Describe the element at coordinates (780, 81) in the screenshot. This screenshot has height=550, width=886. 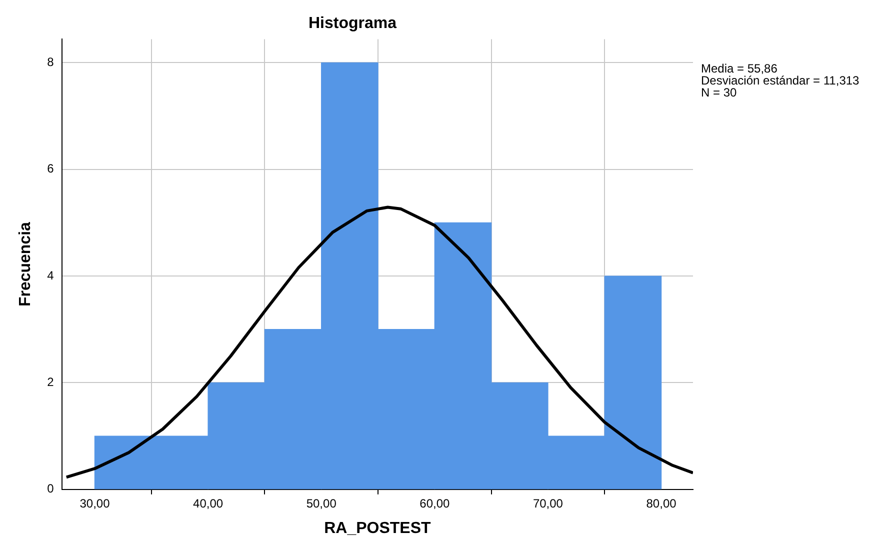
I see `text: Desviación estándar = 11,313` at that location.